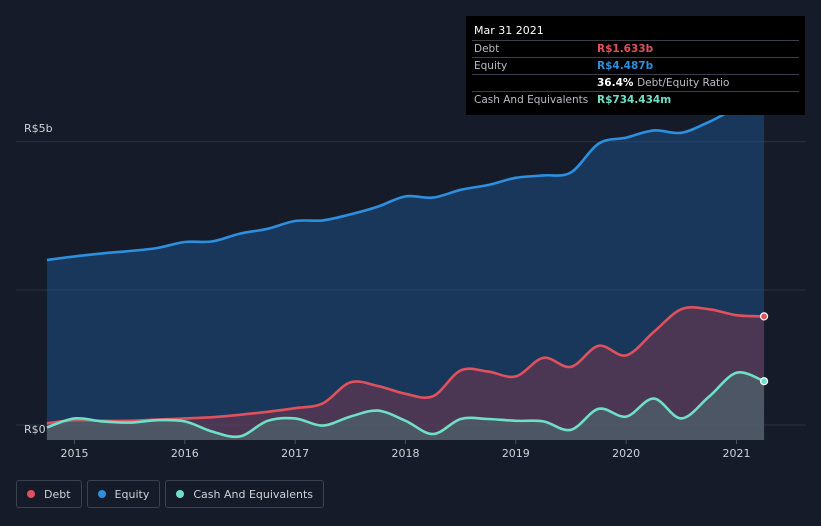 The width and height of the screenshot is (821, 526). I want to click on equity-dot-icon, so click(101, 494).